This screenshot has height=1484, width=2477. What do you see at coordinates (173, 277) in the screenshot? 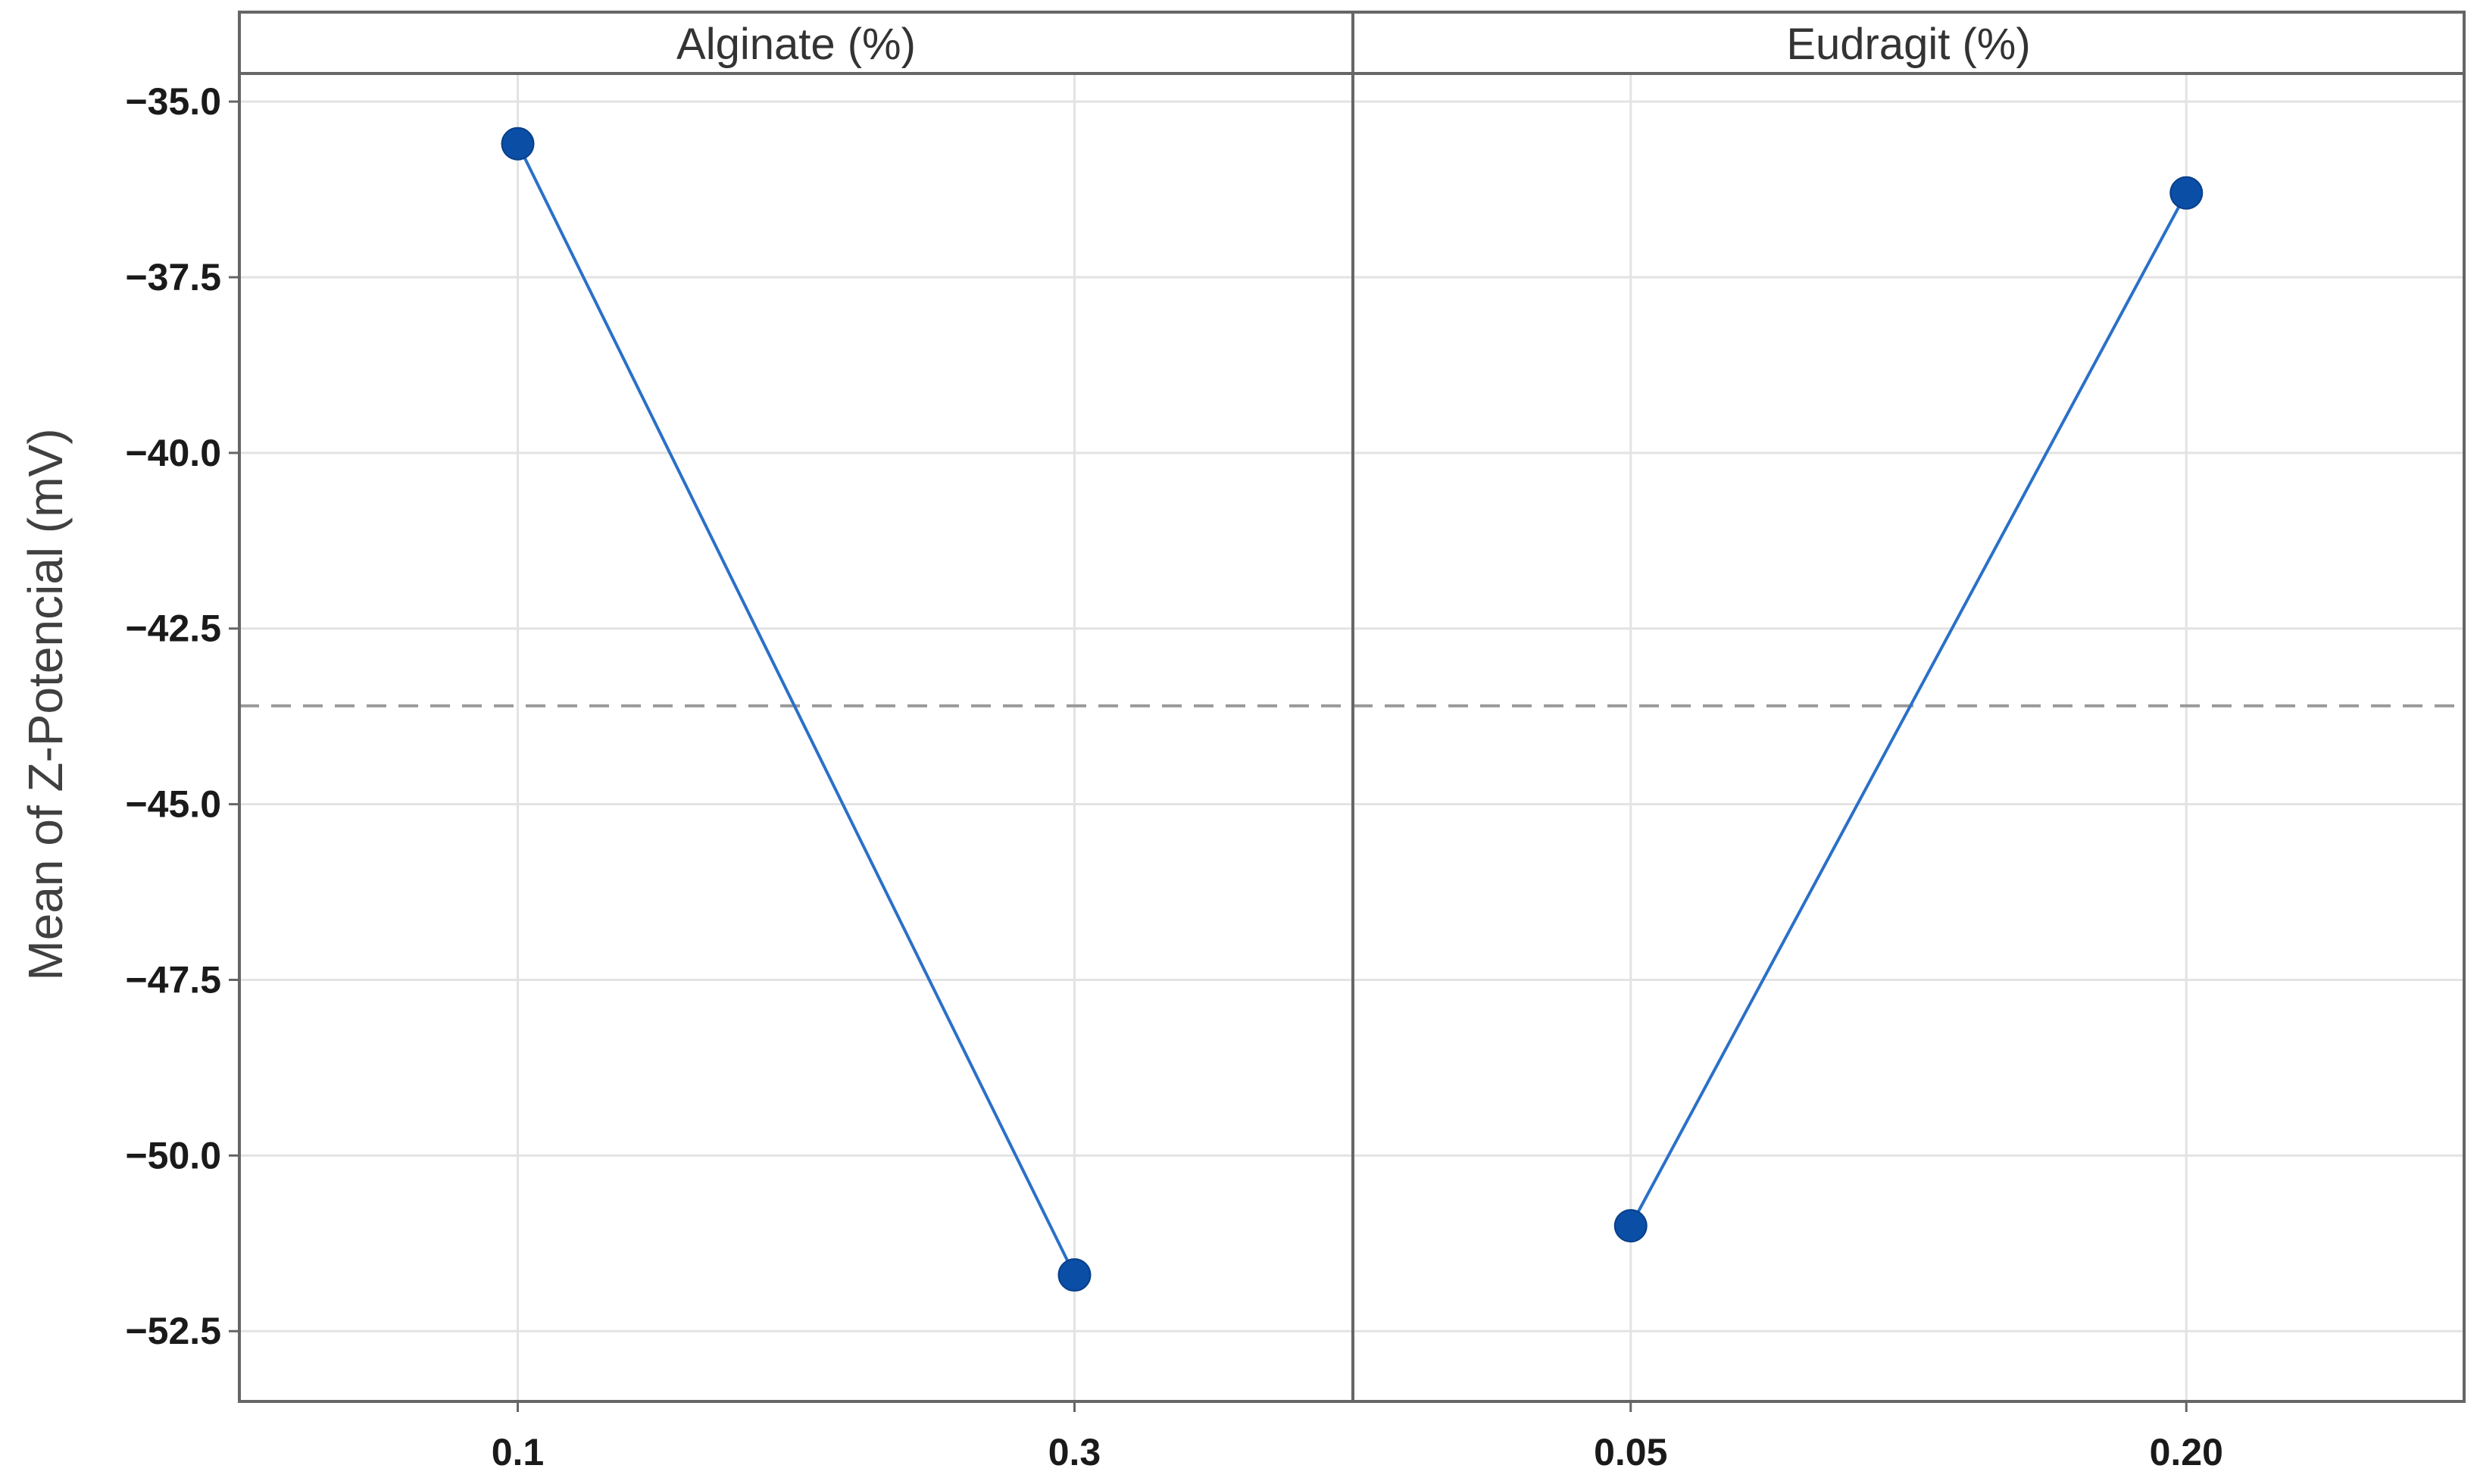
I see `y-tick-label: −37.5` at bounding box center [173, 277].